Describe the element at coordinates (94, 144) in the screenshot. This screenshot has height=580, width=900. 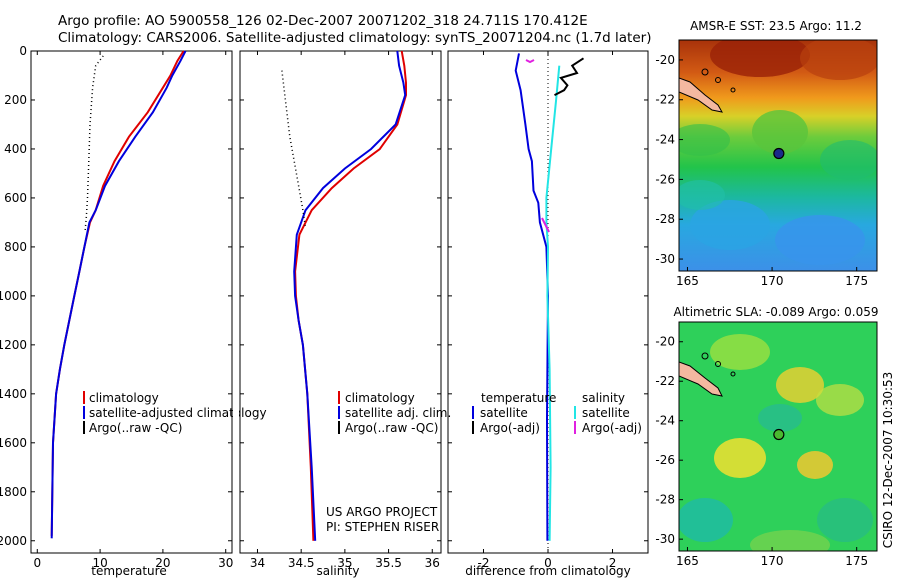
I see `series-line-argo-raw-qc-` at that location.